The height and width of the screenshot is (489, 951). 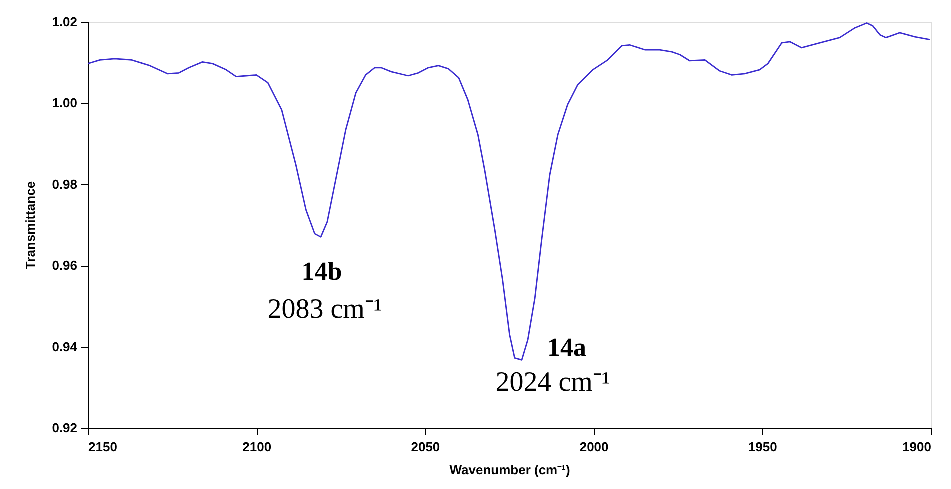 What do you see at coordinates (567, 347) in the screenshot?
I see `annotation: 14a` at bounding box center [567, 347].